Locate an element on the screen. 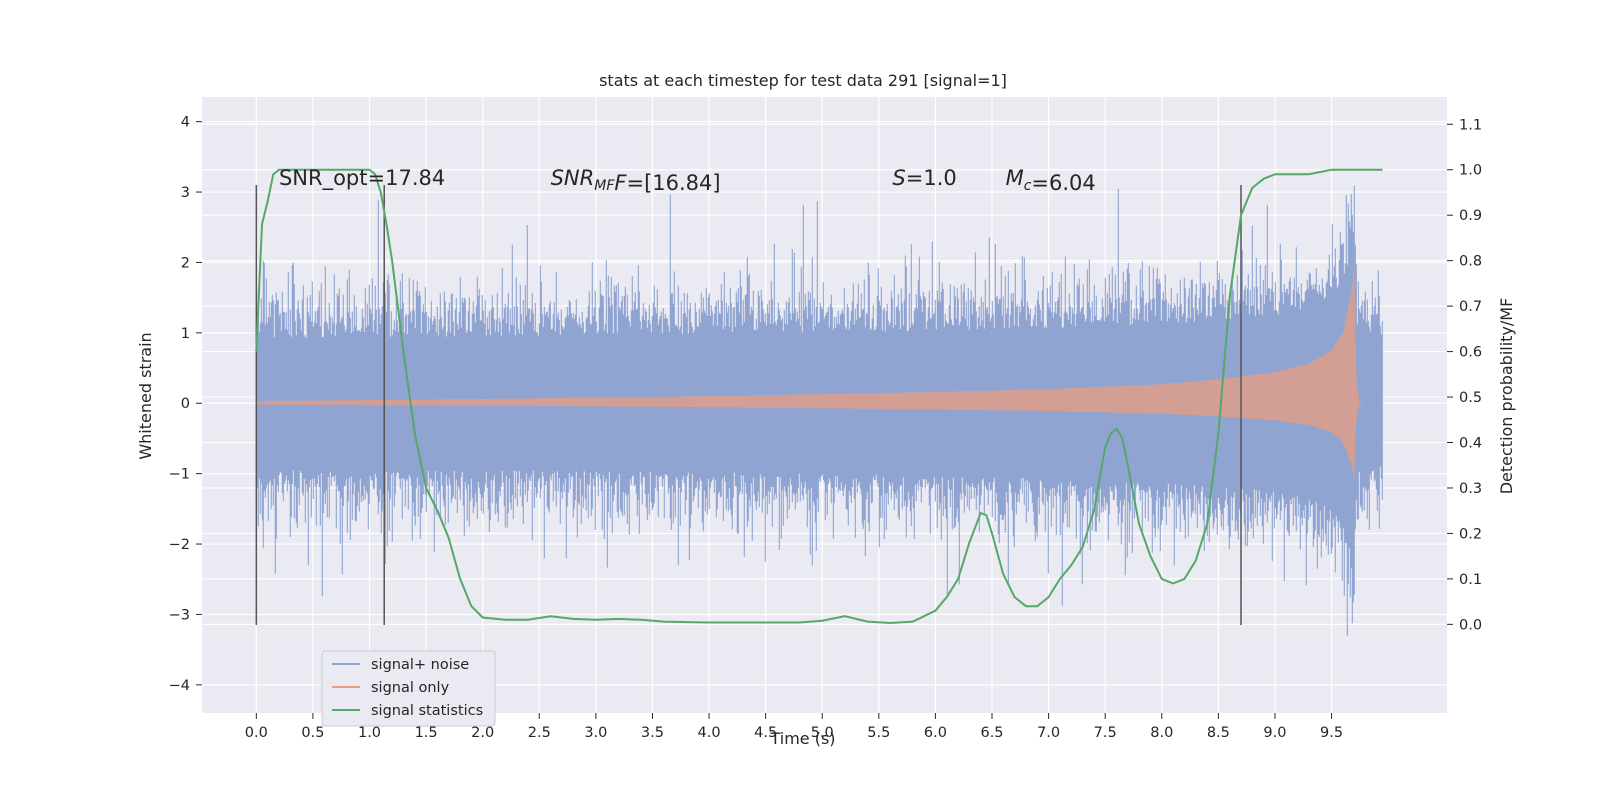 The height and width of the screenshot is (800, 1600). annotation-part: S is located at coordinates (898, 178).